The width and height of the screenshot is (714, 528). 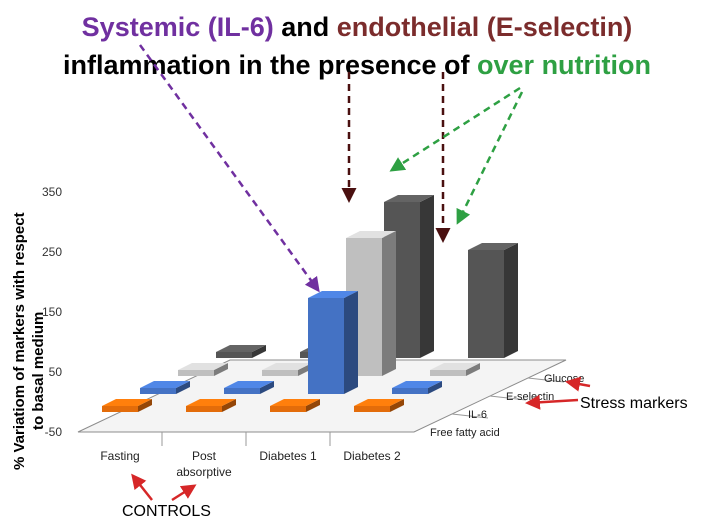 What do you see at coordinates (204, 456) in the screenshot?
I see `category-label: Post` at bounding box center [204, 456].